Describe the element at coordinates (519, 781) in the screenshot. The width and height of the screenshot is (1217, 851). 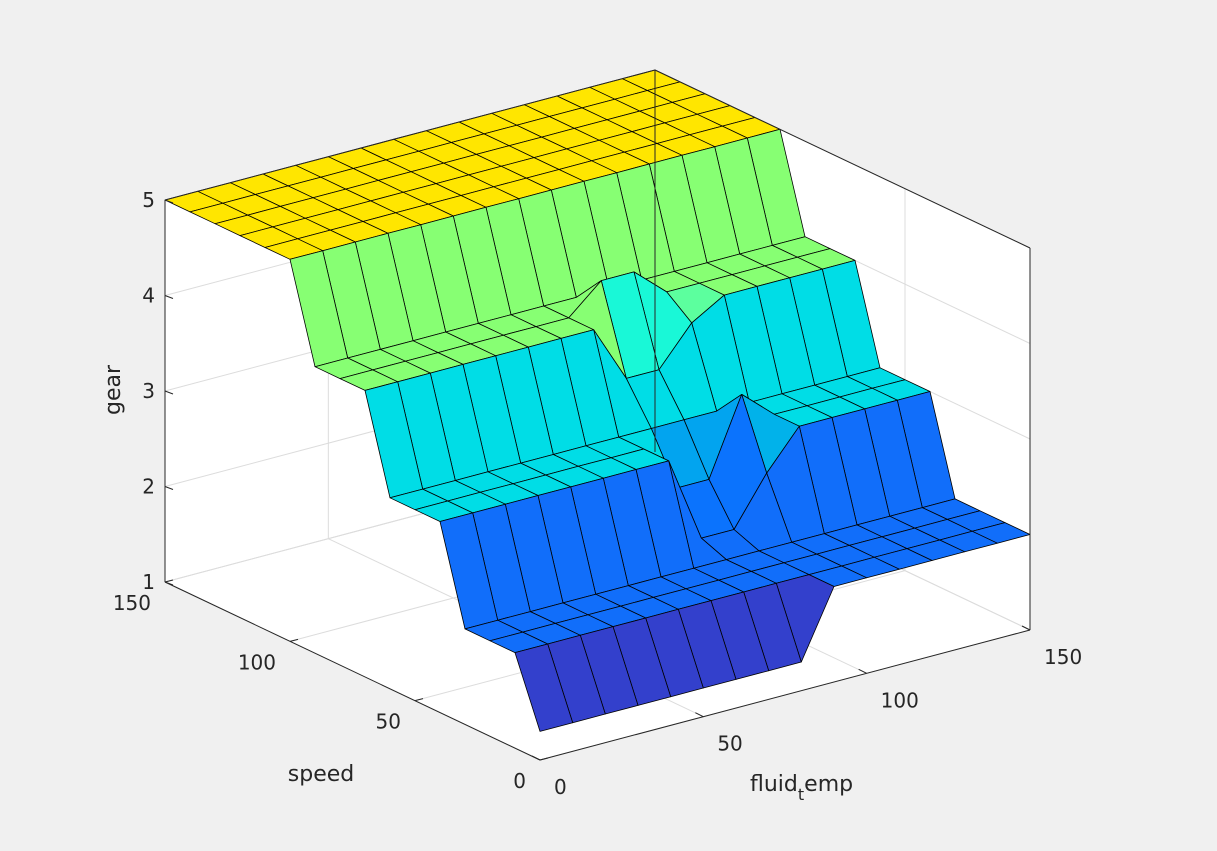
I see `x-tick-label: 0` at that location.